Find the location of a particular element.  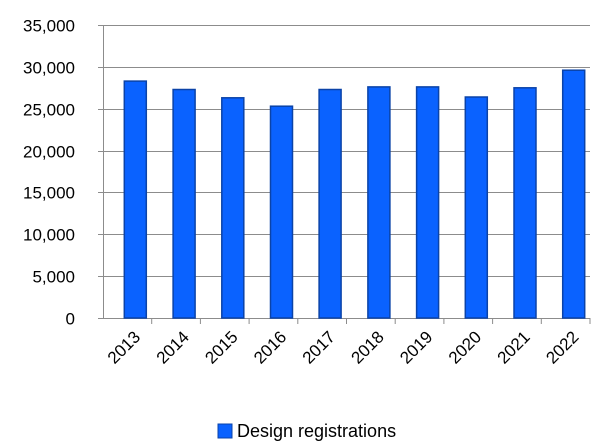

x-tick-label: 2016 is located at coordinates (270, 347).